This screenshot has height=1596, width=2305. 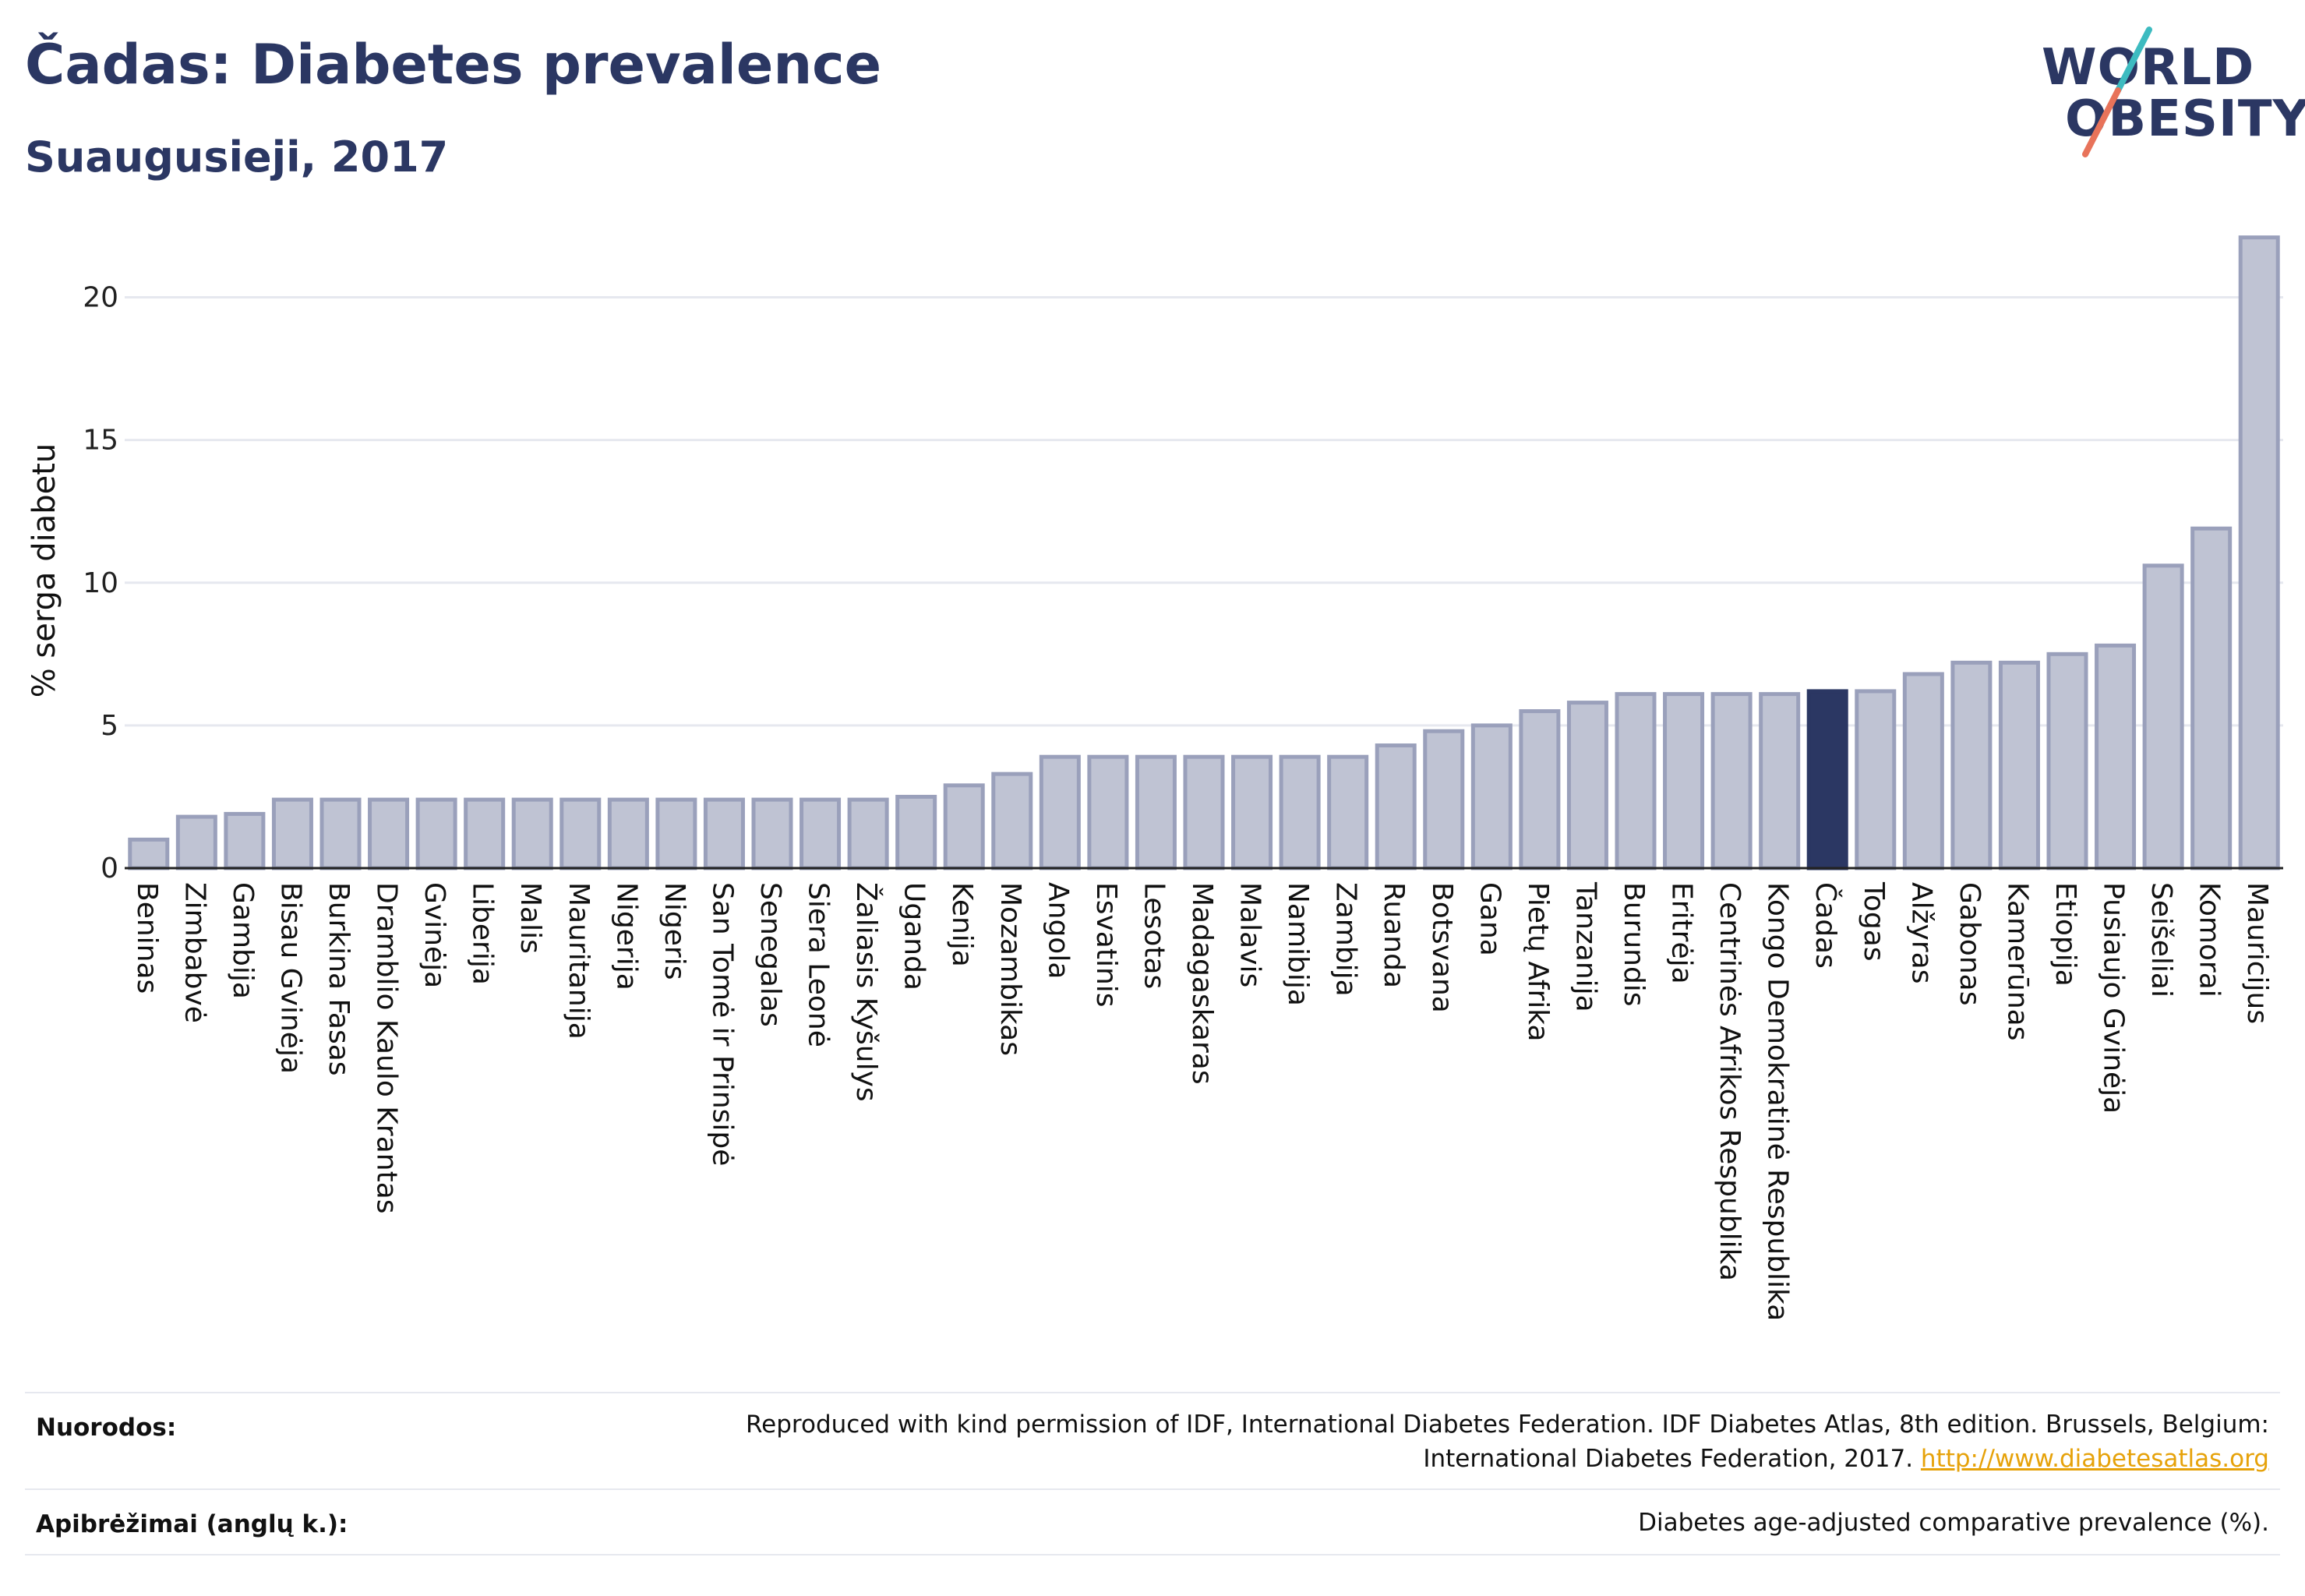 I want to click on x-tick-label: Zambija, so click(x=1346, y=939).